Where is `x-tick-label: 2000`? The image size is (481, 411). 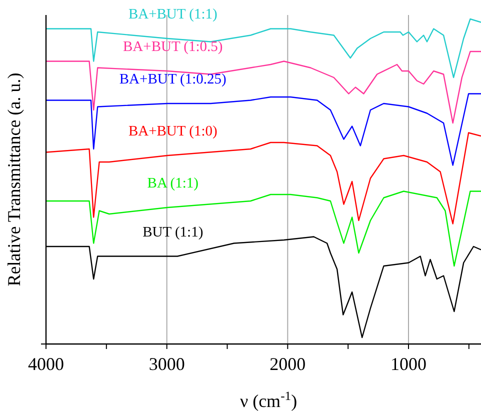
x-tick-label: 2000 is located at coordinates (288, 364).